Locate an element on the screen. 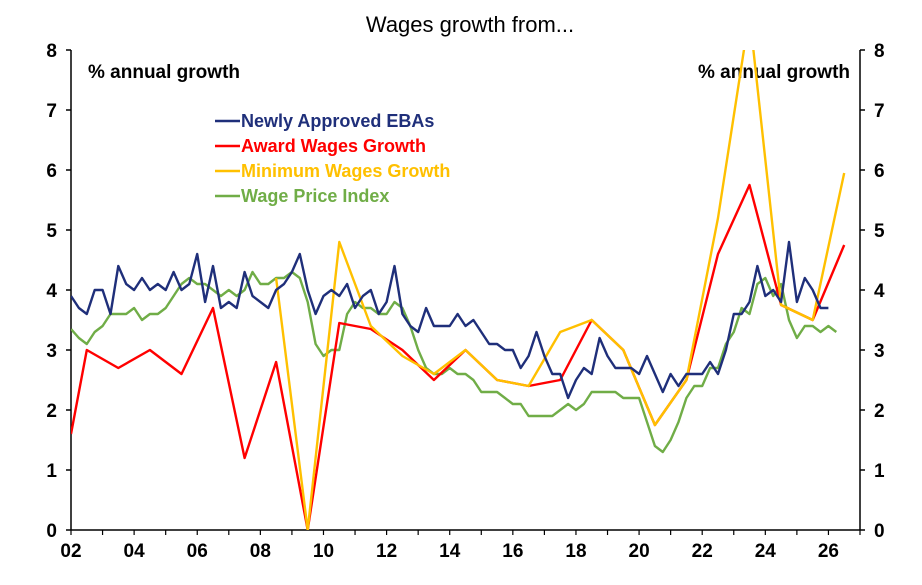 The image size is (922, 585). x-tick-label: 08 is located at coordinates (260, 551).